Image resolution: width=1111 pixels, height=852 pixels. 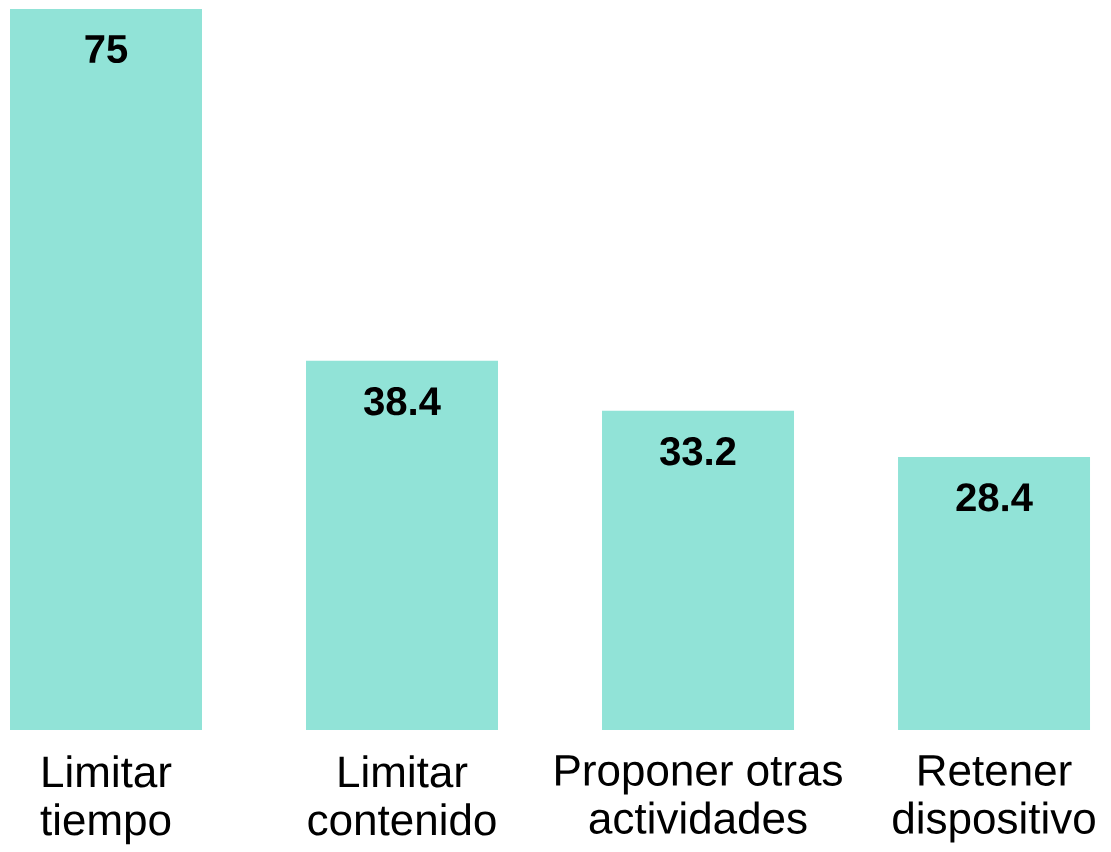 I want to click on x-tick-label: Retener dispositivo, so click(x=994, y=799).